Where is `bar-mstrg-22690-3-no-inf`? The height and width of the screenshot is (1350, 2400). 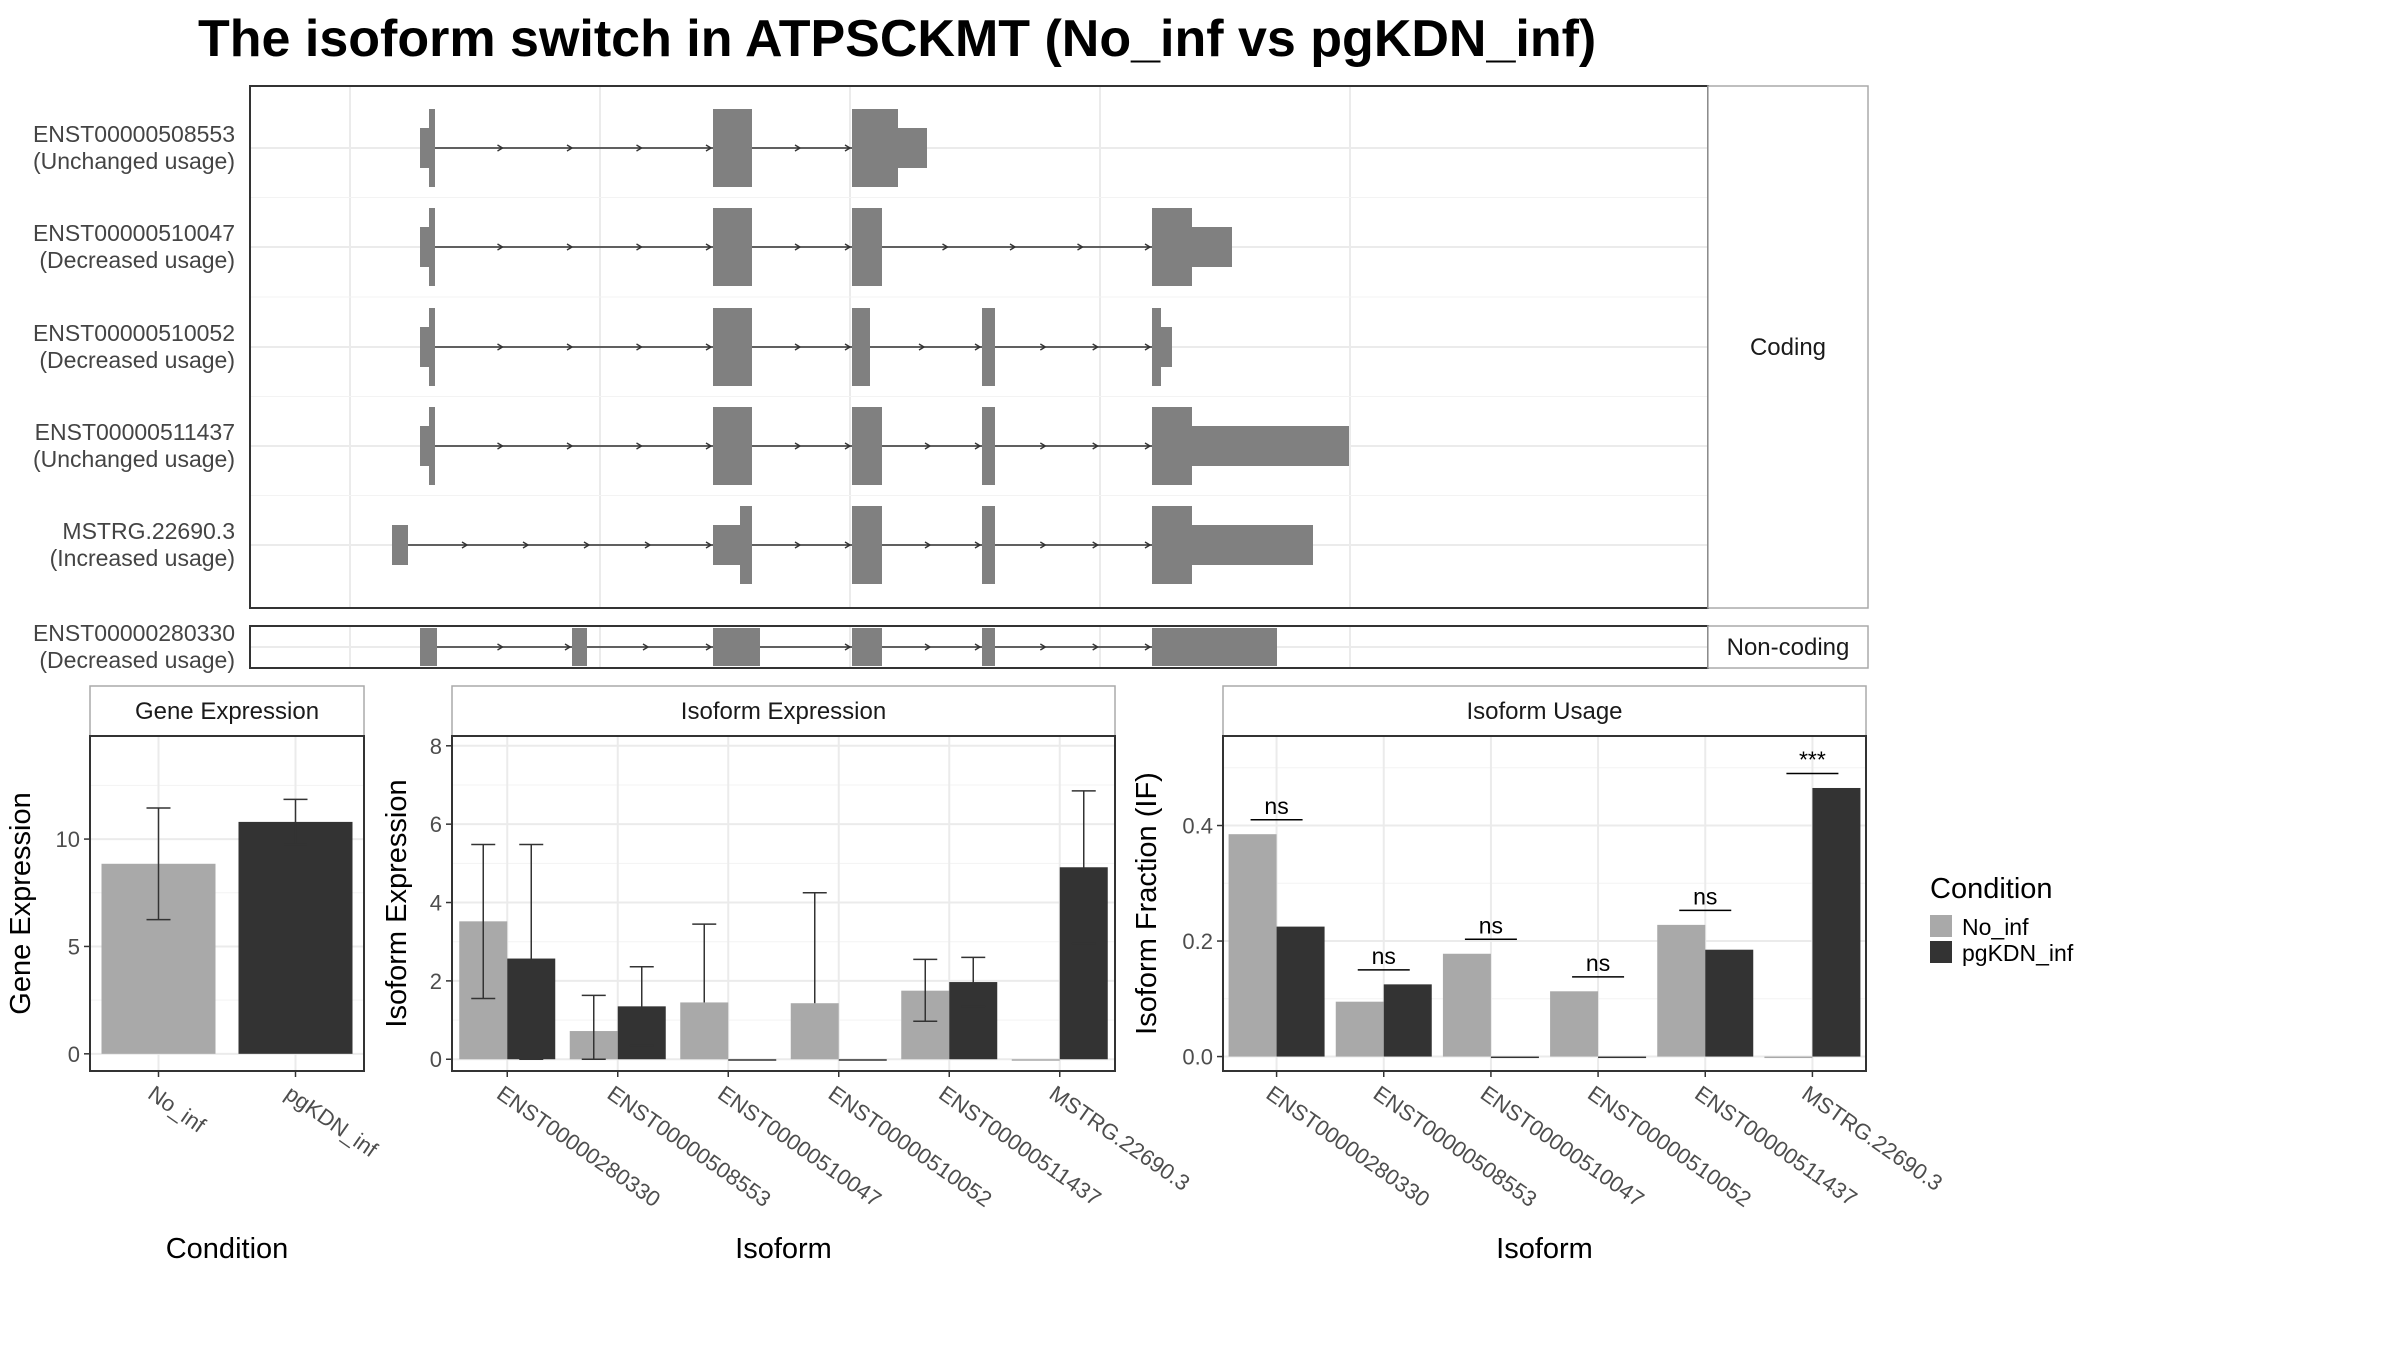 bar-mstrg-22690-3-no-inf is located at coordinates (1788, 1057).